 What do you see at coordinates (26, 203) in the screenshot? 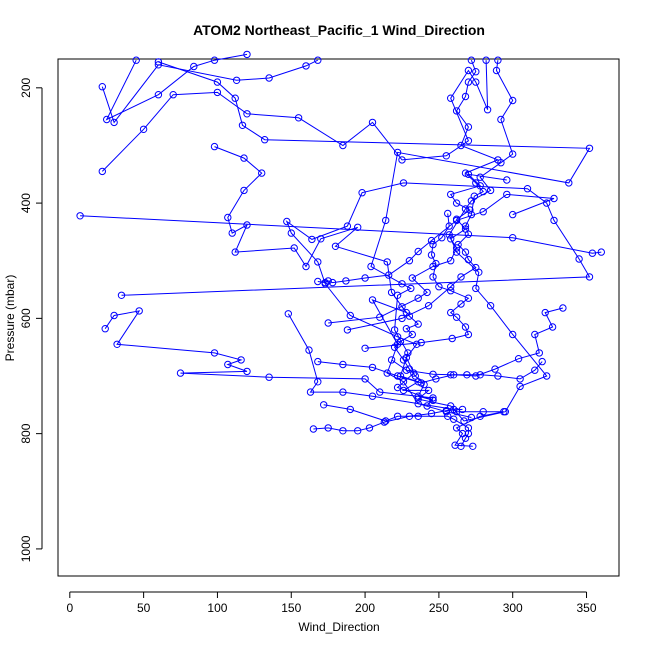
I see `y-tick-label: 400` at bounding box center [26, 203].